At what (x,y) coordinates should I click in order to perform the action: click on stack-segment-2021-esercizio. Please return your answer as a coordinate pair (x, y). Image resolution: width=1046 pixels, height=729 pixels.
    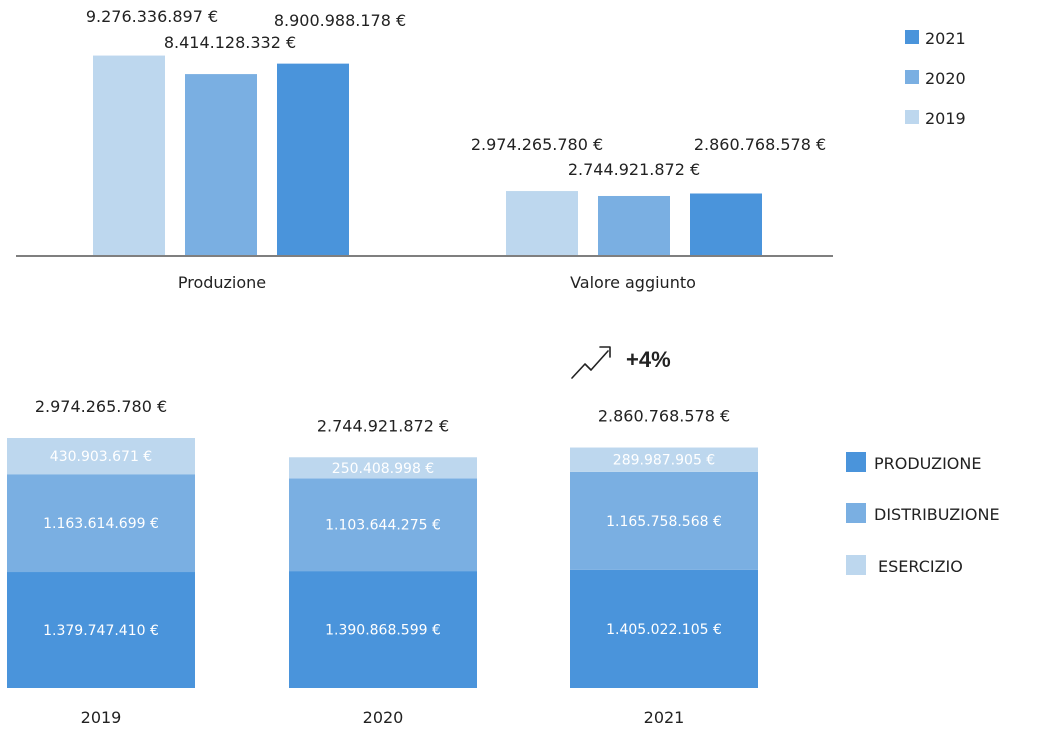
    Looking at the image, I should click on (664, 459).